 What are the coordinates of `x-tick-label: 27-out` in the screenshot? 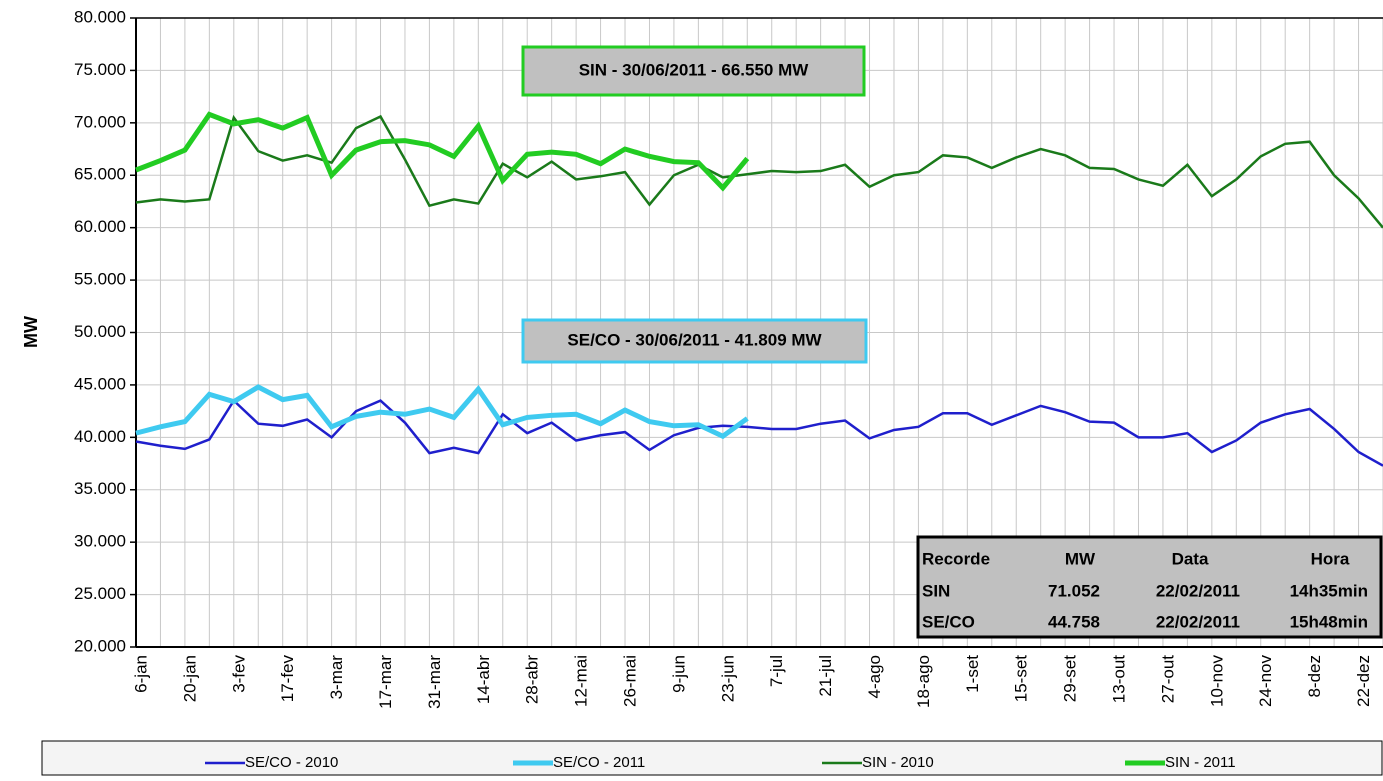 It's located at (1167, 679).